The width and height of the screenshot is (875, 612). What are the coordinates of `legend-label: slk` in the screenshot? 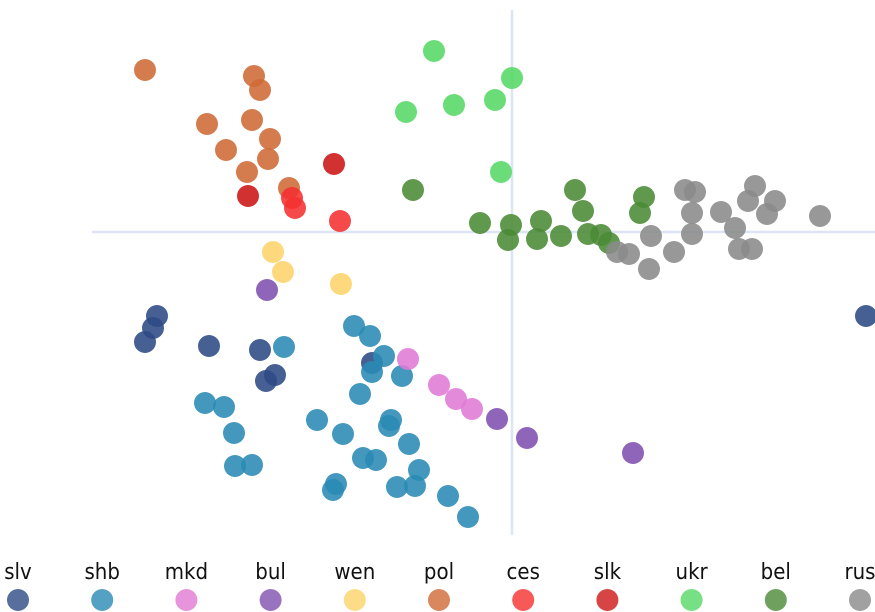 It's located at (608, 572).